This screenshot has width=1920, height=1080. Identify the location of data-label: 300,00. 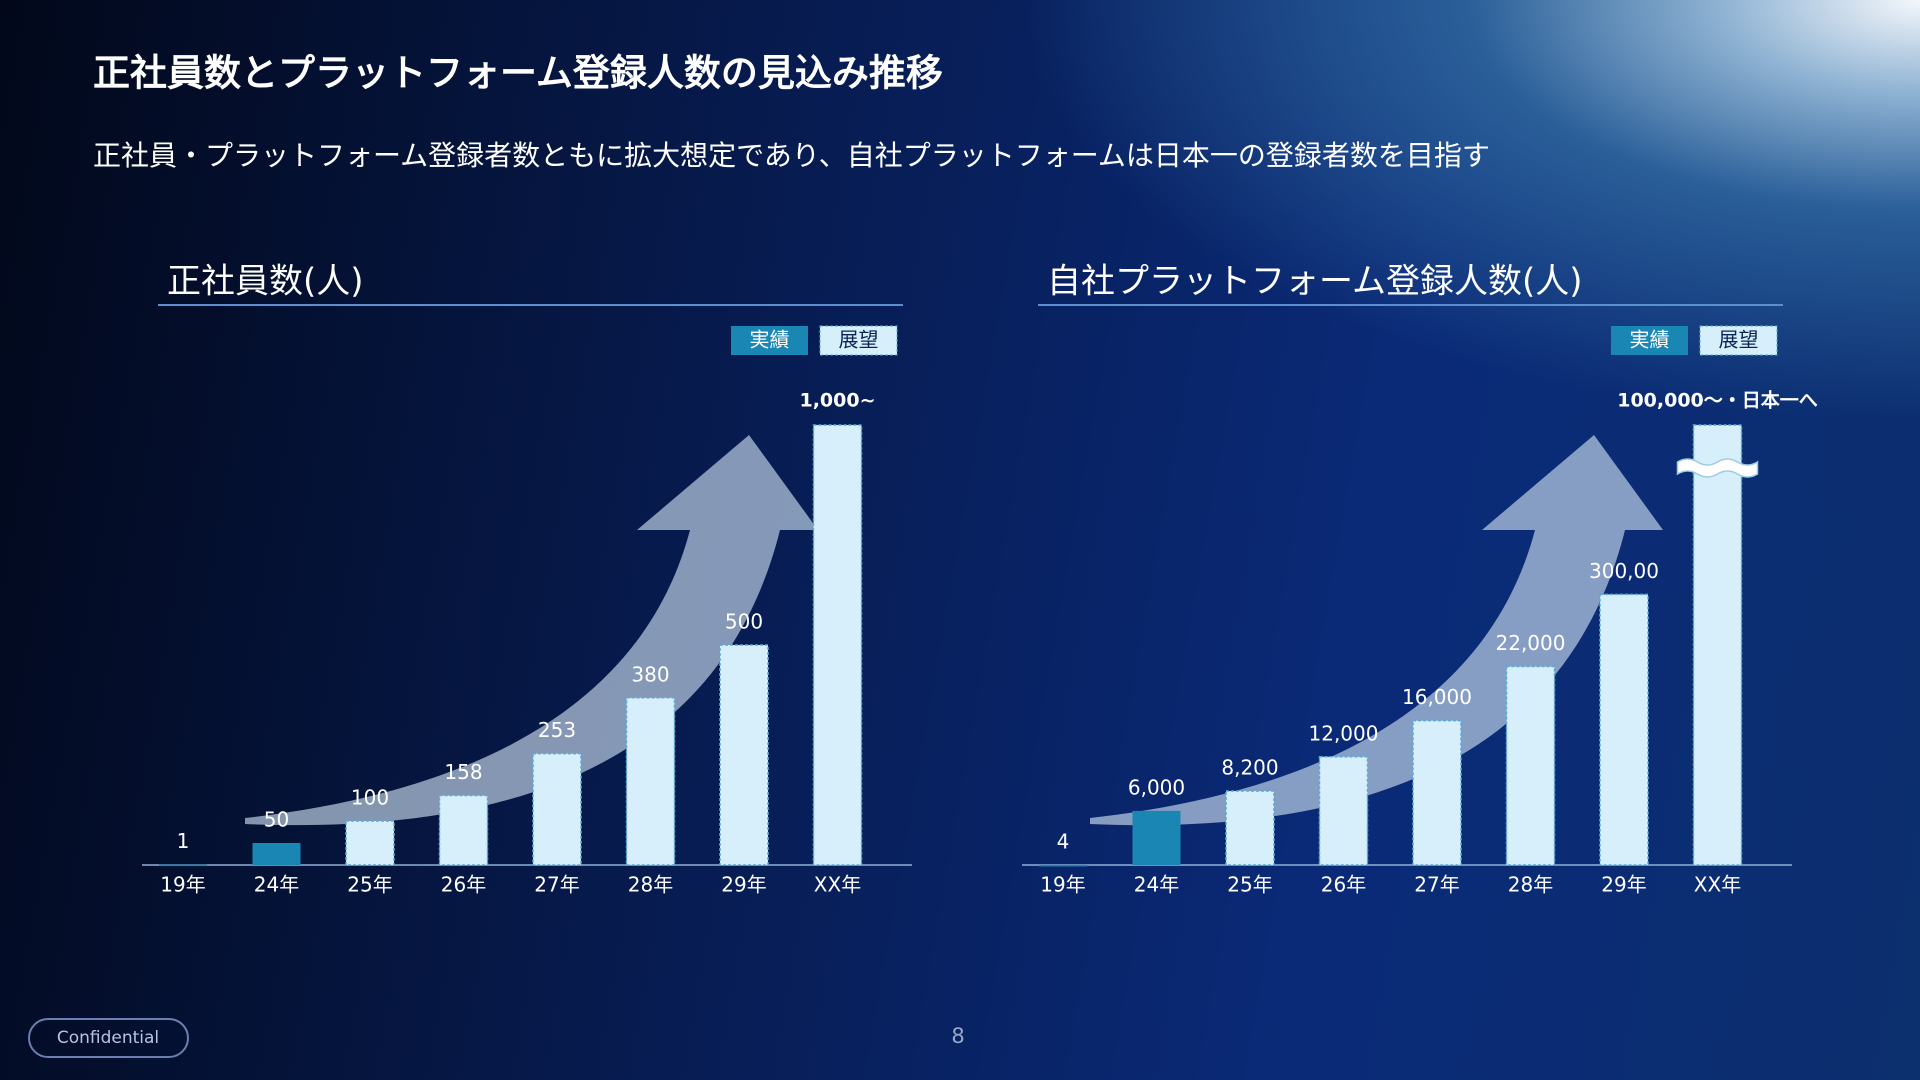
(1624, 571).